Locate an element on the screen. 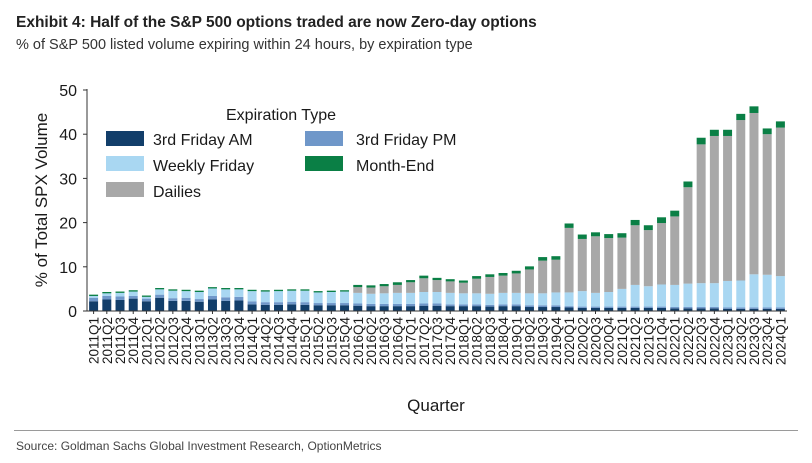 The height and width of the screenshot is (463, 812). x-tick-label: 2011Q3 is located at coordinates (120, 340).